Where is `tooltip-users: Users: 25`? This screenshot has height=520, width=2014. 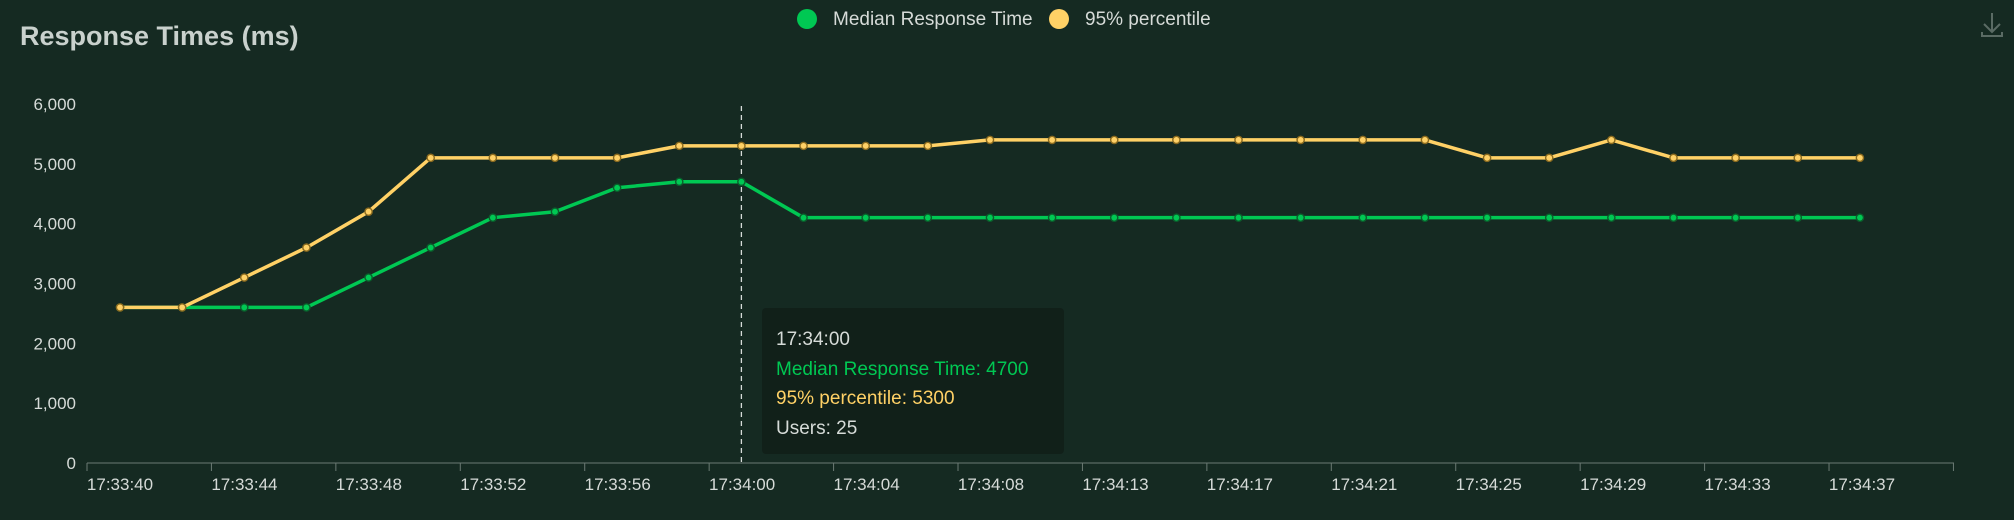 tooltip-users: Users: 25 is located at coordinates (816, 428).